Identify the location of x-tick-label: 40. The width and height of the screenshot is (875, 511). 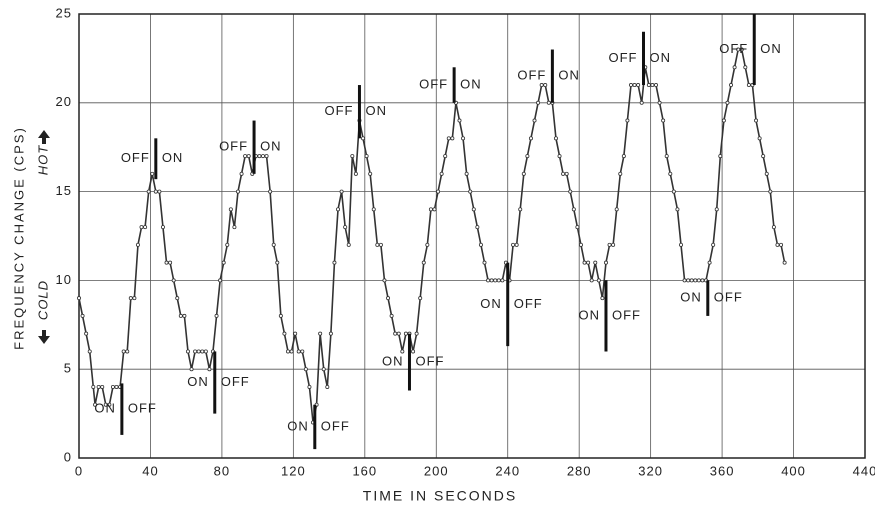
(150, 470).